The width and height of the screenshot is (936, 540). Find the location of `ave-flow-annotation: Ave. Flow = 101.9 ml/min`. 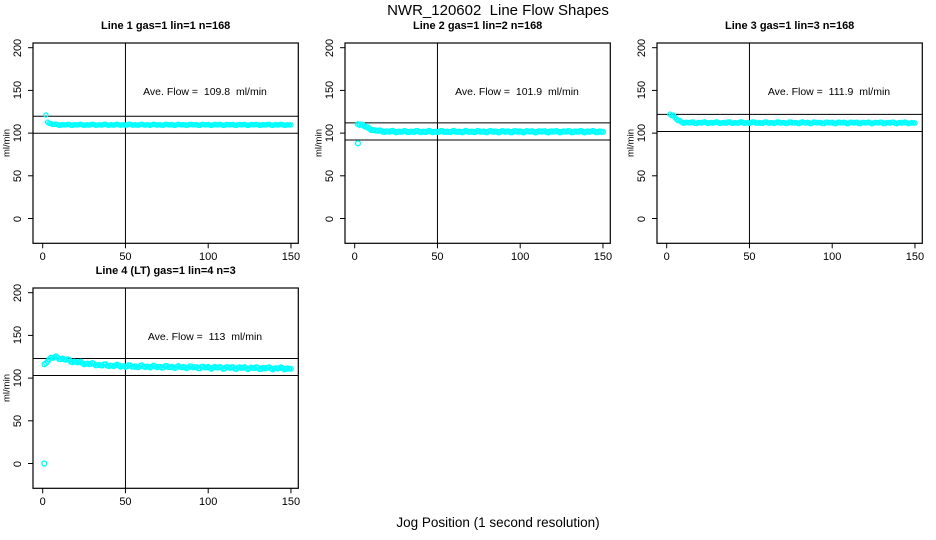

ave-flow-annotation: Ave. Flow = 101.9 ml/min is located at coordinates (517, 92).